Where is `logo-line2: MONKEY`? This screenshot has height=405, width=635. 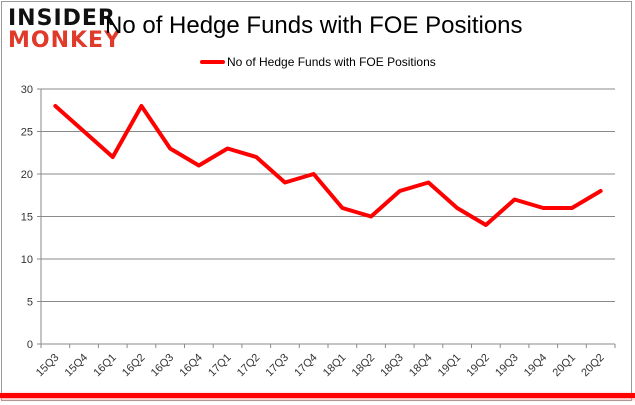 logo-line2: MONKEY is located at coordinates (65, 40).